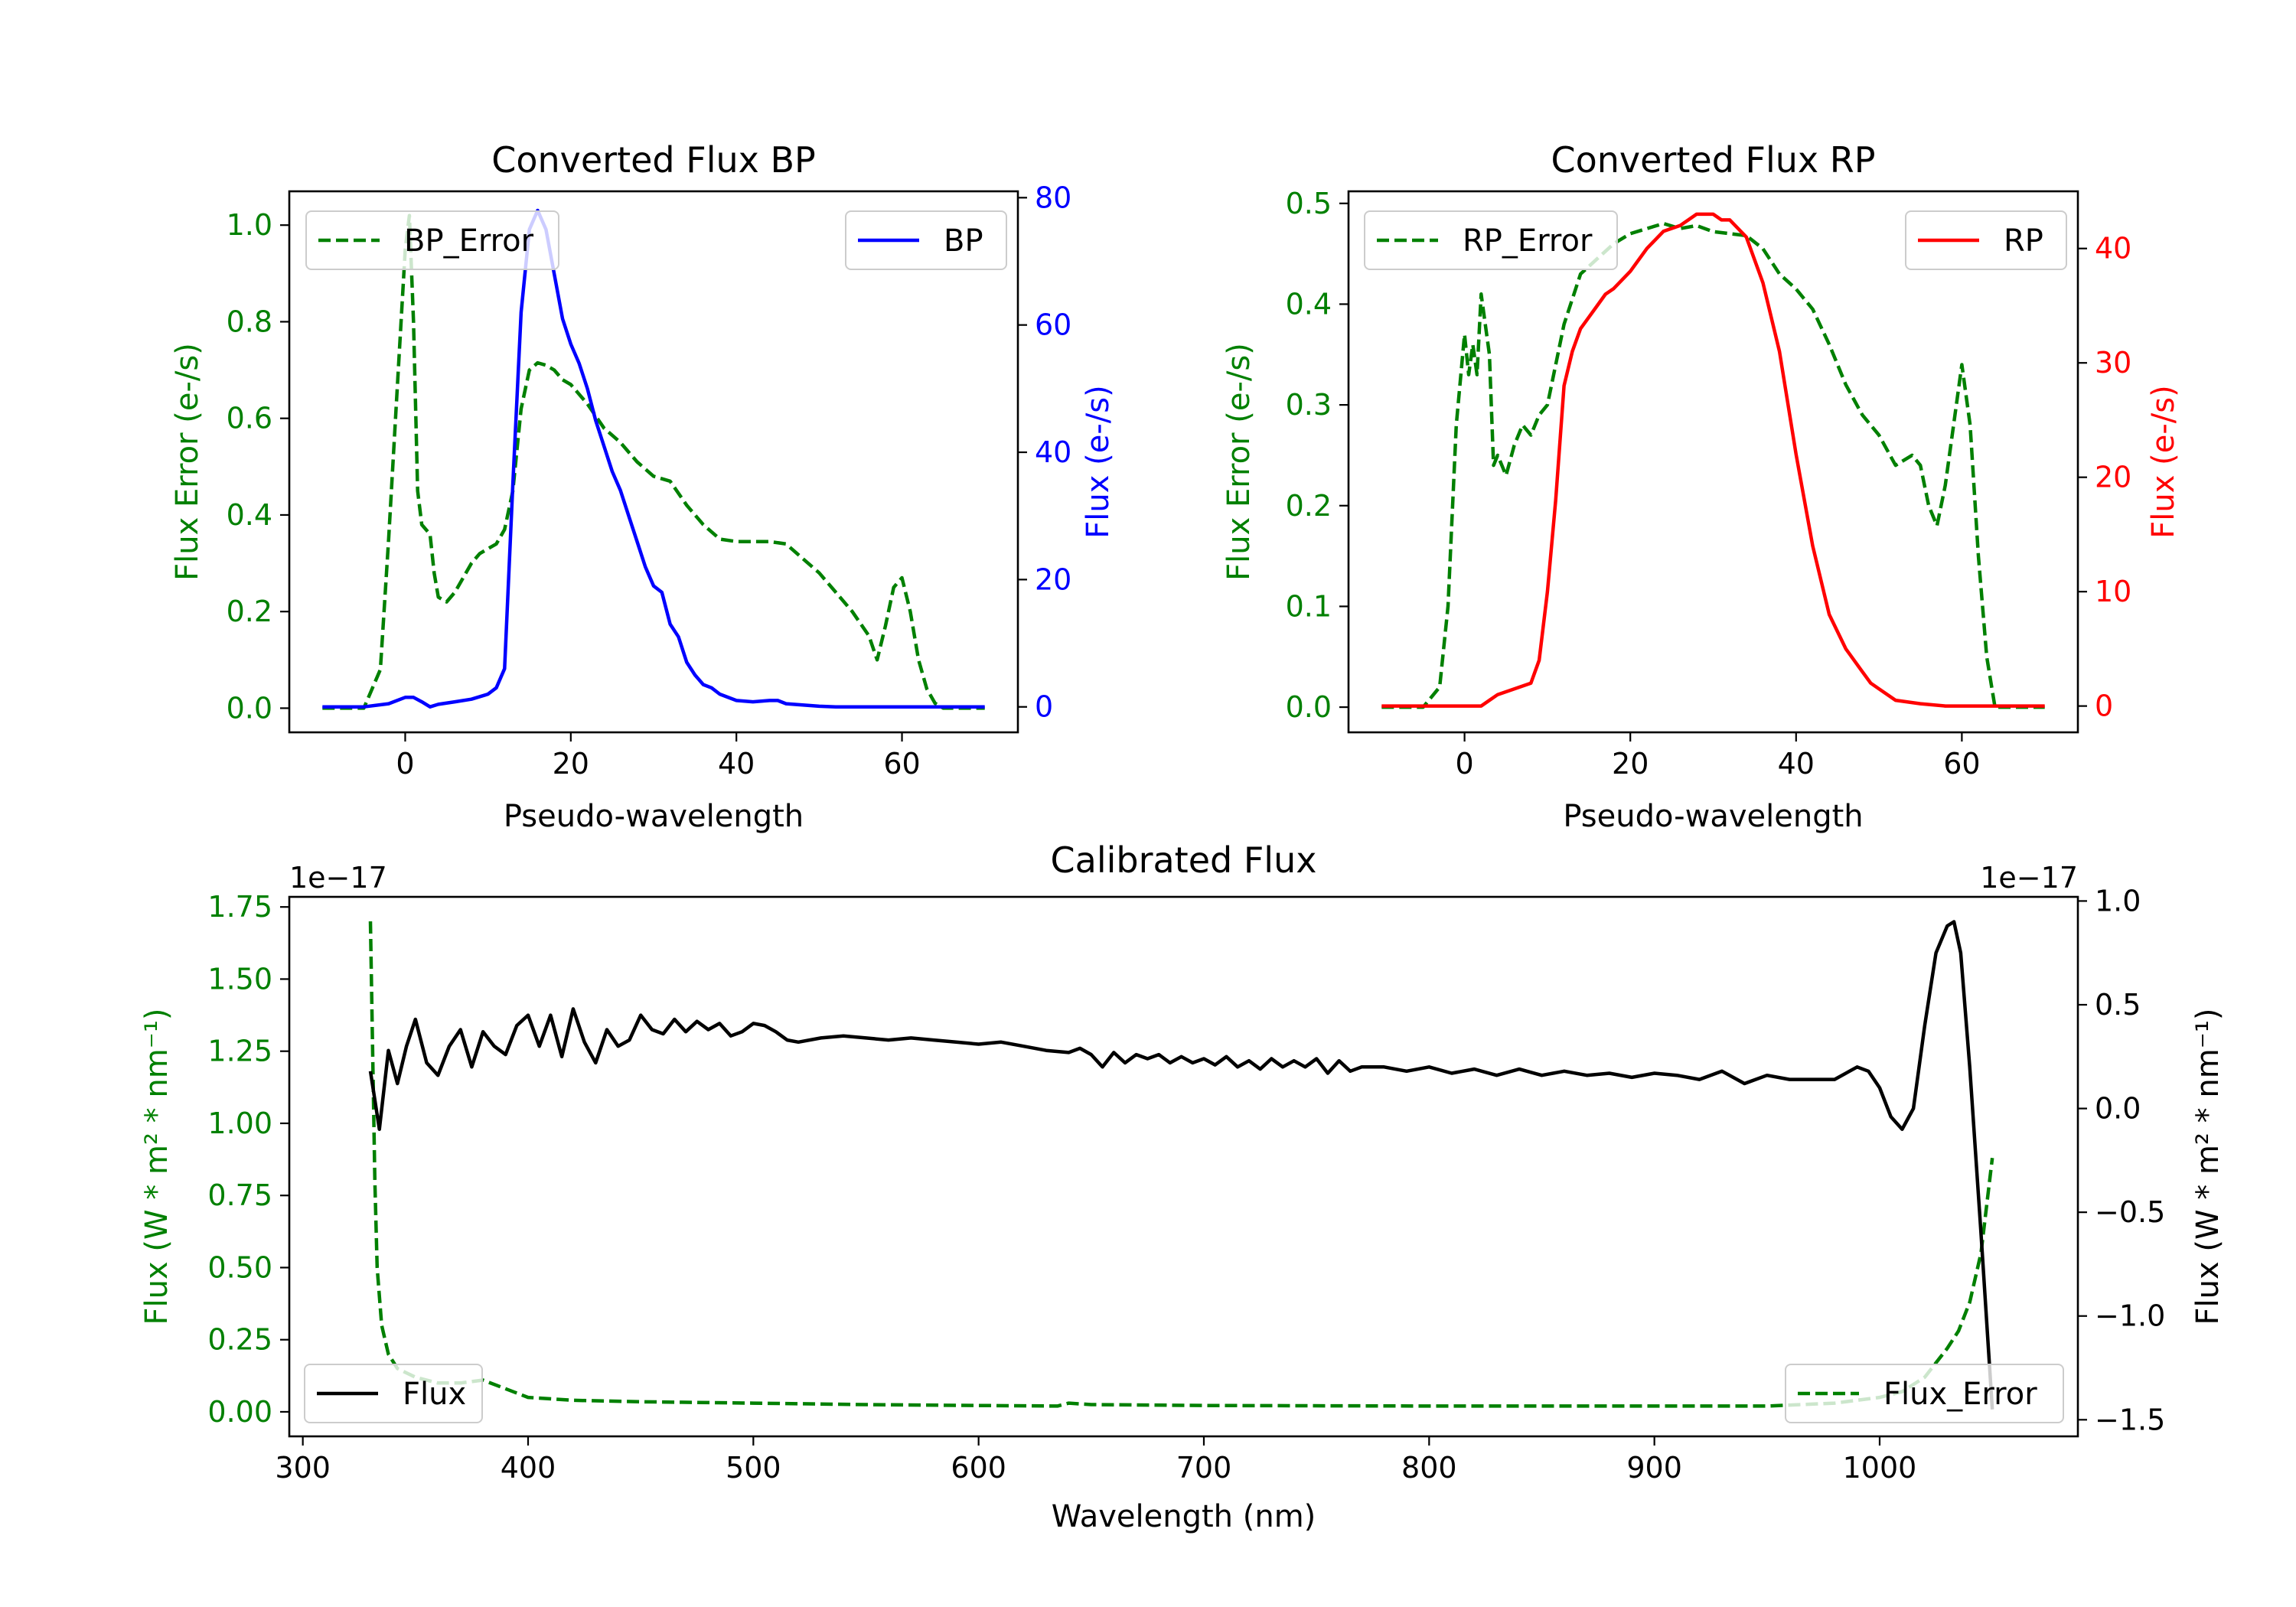  What do you see at coordinates (2130, 1420) in the screenshot?
I see `y-right-tick-label: −1.5` at bounding box center [2130, 1420].